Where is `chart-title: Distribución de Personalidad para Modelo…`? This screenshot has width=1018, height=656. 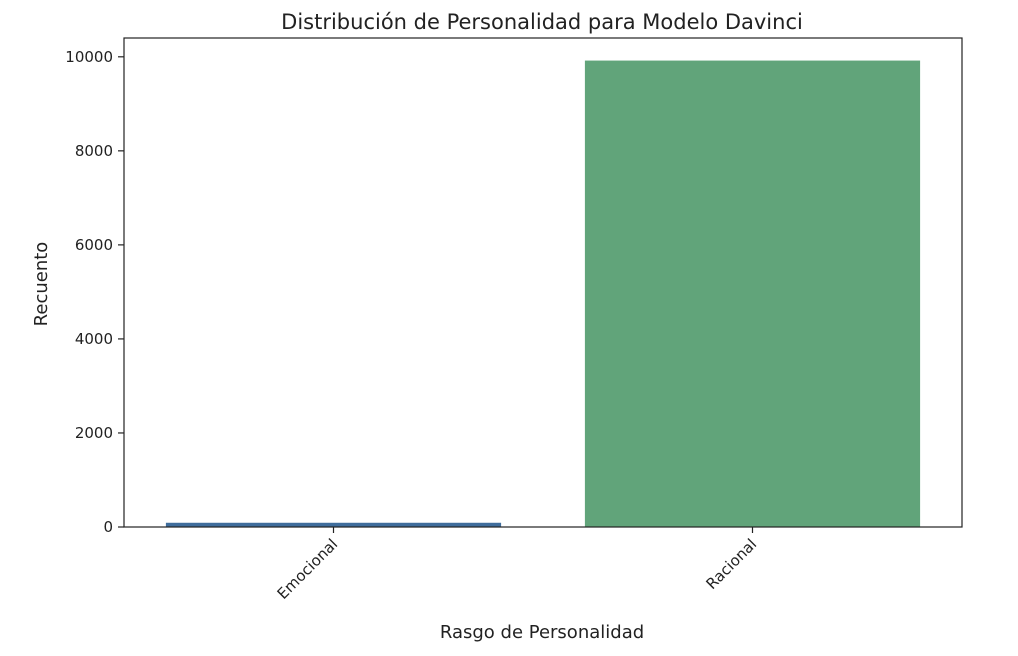 chart-title: Distribución de Personalidad para Modelo… is located at coordinates (542, 22).